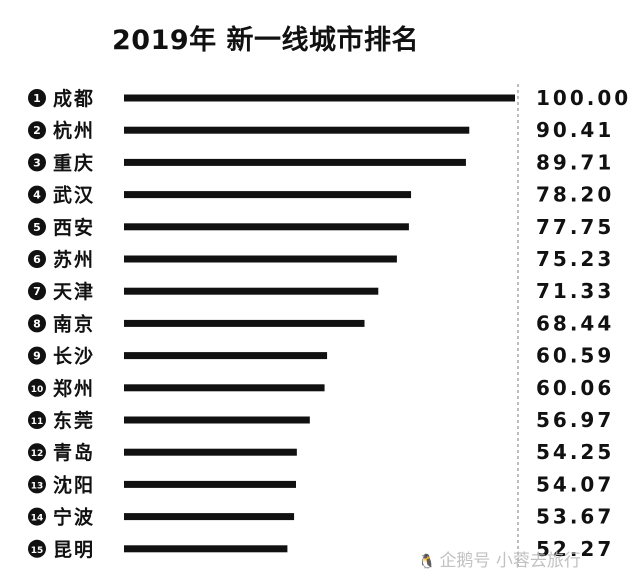 This screenshot has height=582, width=640. I want to click on city-label: 青岛, so click(74, 452).